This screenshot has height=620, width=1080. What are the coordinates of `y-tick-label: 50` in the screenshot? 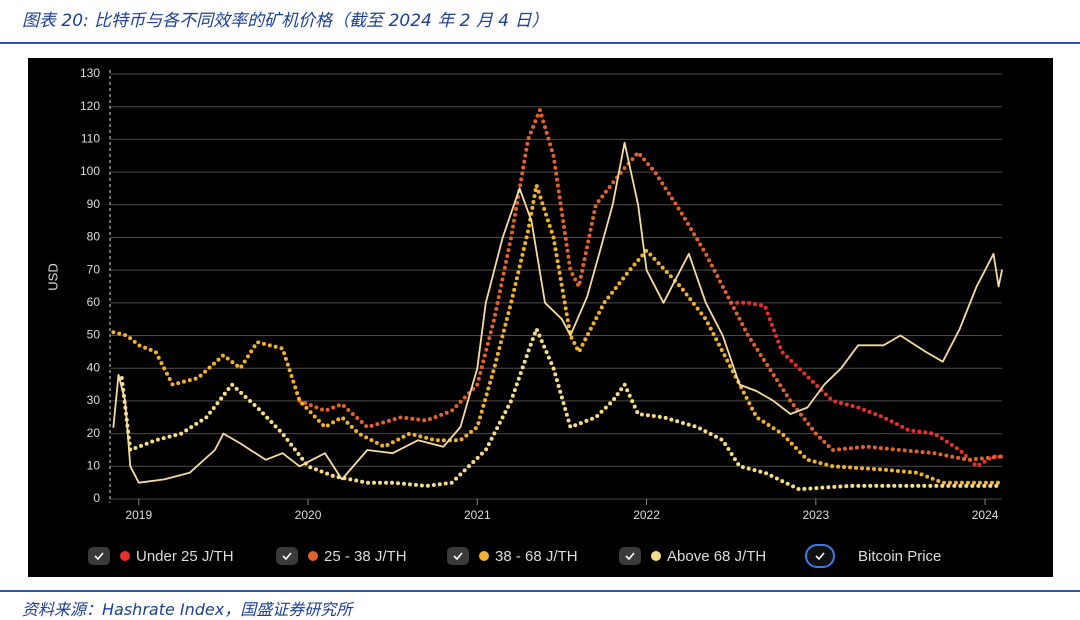 It's located at (94, 335).